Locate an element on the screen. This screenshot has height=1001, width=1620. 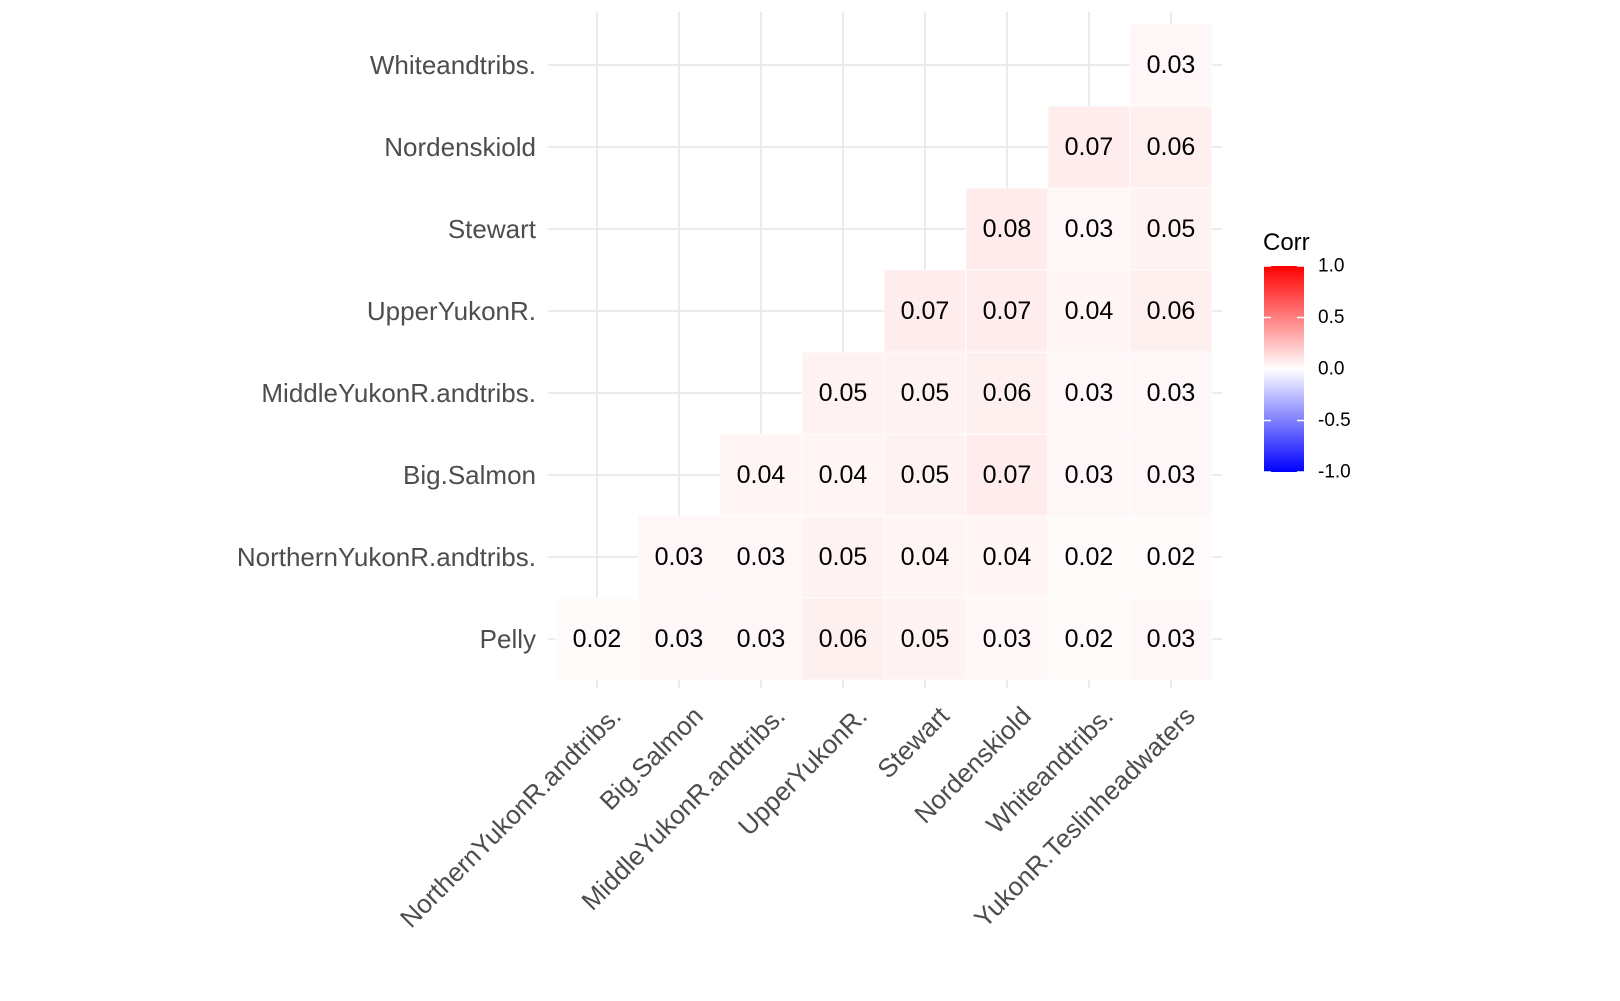
y-tick-label: Stewart is located at coordinates (492, 229).